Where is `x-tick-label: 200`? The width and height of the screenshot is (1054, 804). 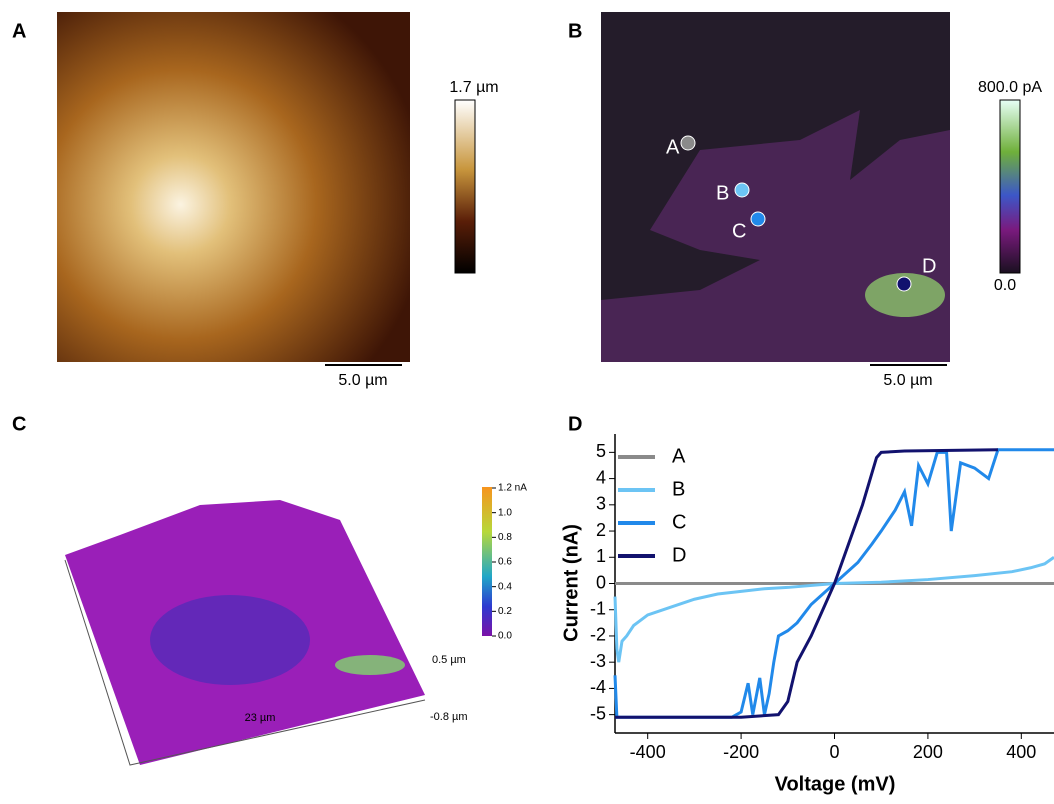
x-tick-label: 200 is located at coordinates (928, 752).